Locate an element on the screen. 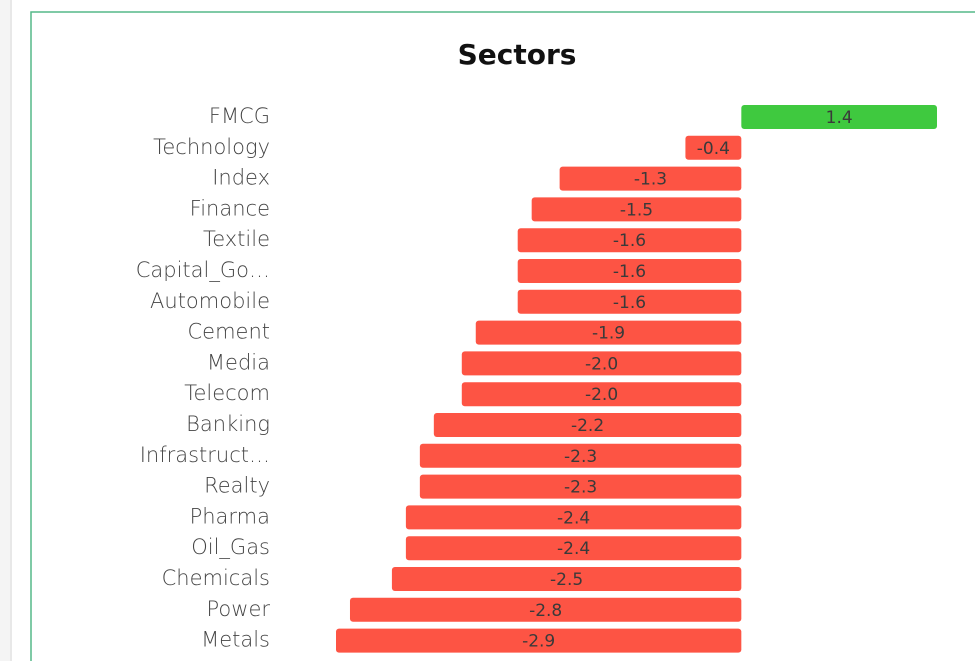  category-label: Cement is located at coordinates (228, 332).